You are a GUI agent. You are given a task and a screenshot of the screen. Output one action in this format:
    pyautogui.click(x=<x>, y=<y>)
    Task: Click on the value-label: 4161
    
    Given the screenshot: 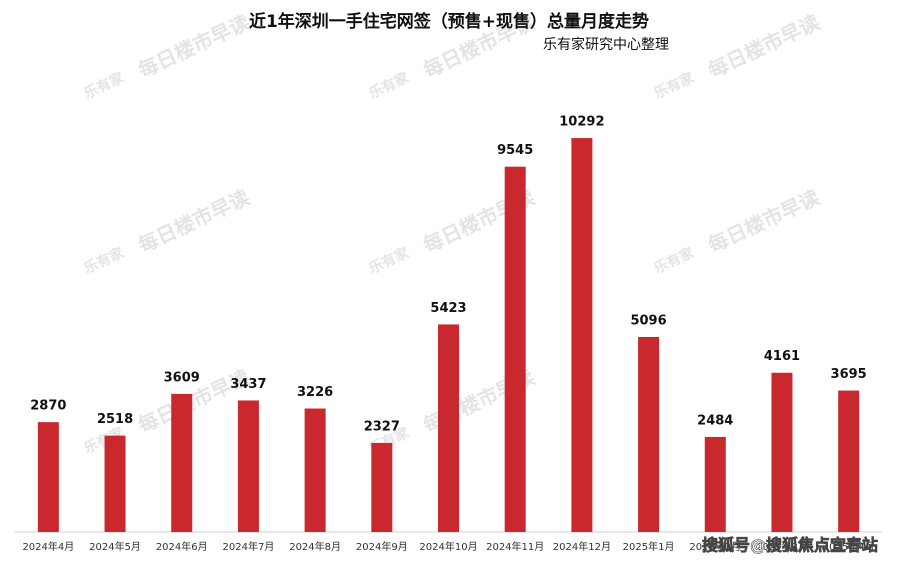 What is the action you would take?
    pyautogui.click(x=782, y=356)
    